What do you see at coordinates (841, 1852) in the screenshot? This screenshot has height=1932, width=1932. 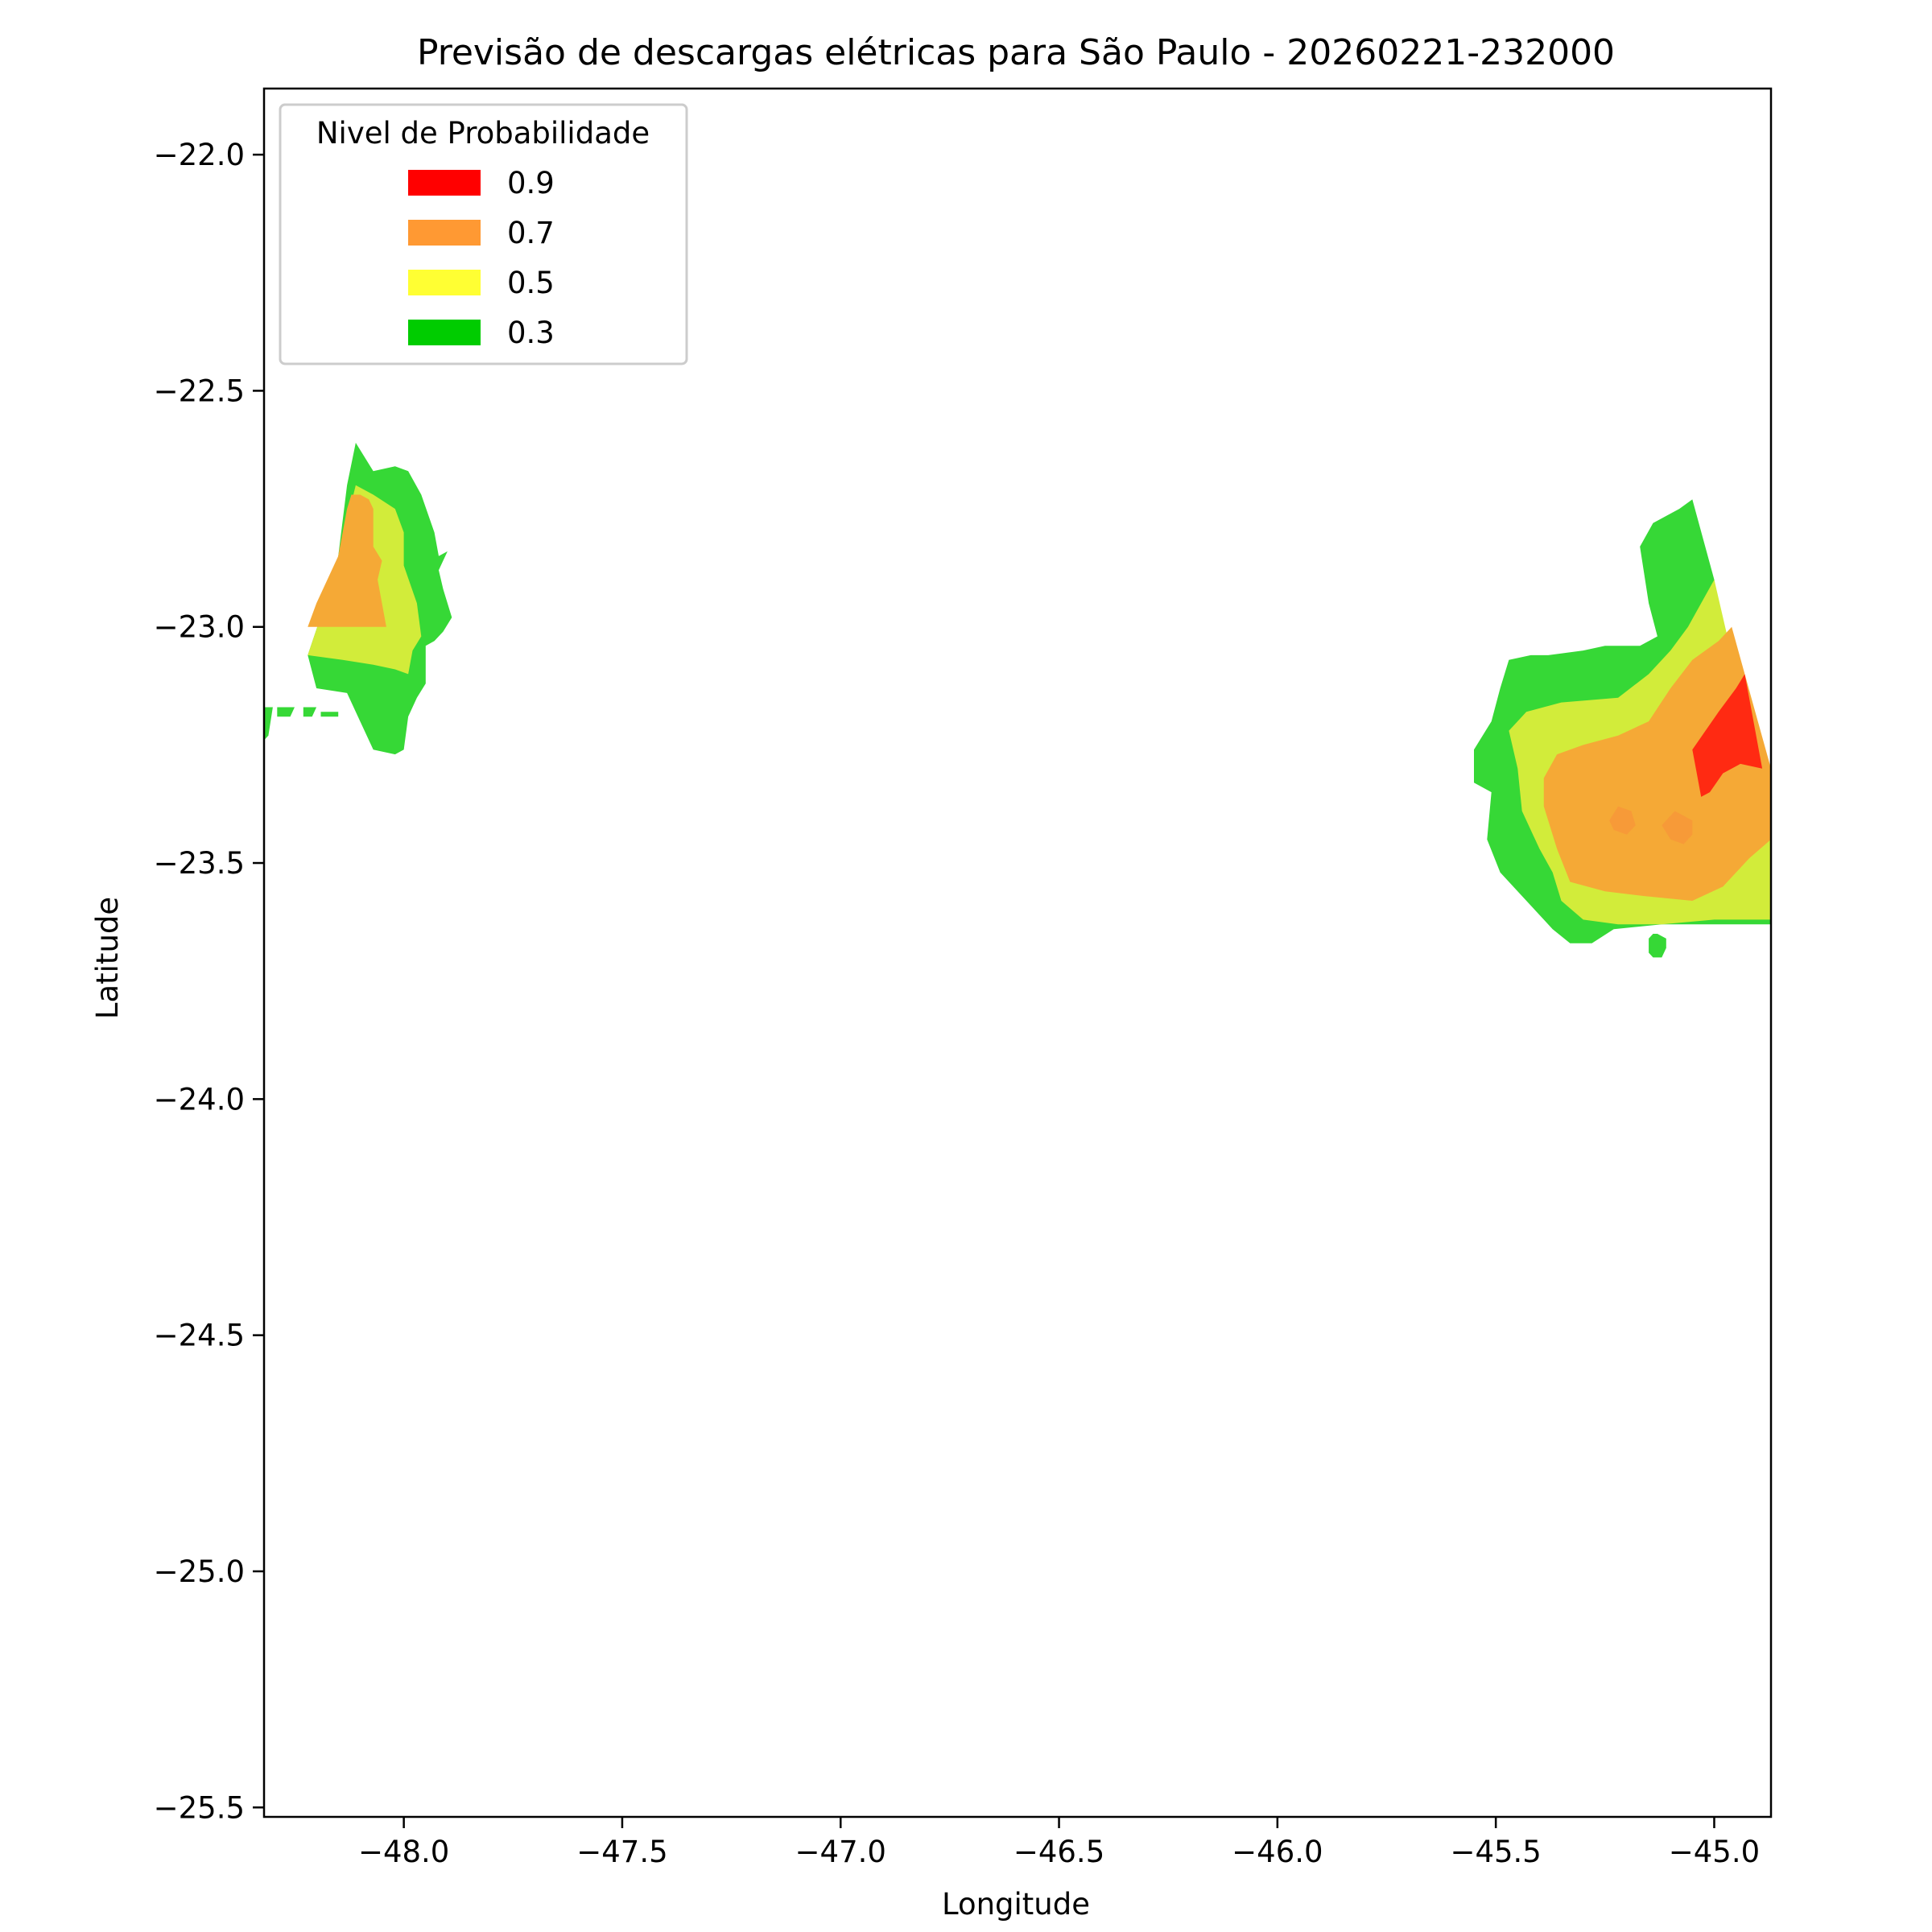 I see `x-tick-label: −47.0` at bounding box center [841, 1852].